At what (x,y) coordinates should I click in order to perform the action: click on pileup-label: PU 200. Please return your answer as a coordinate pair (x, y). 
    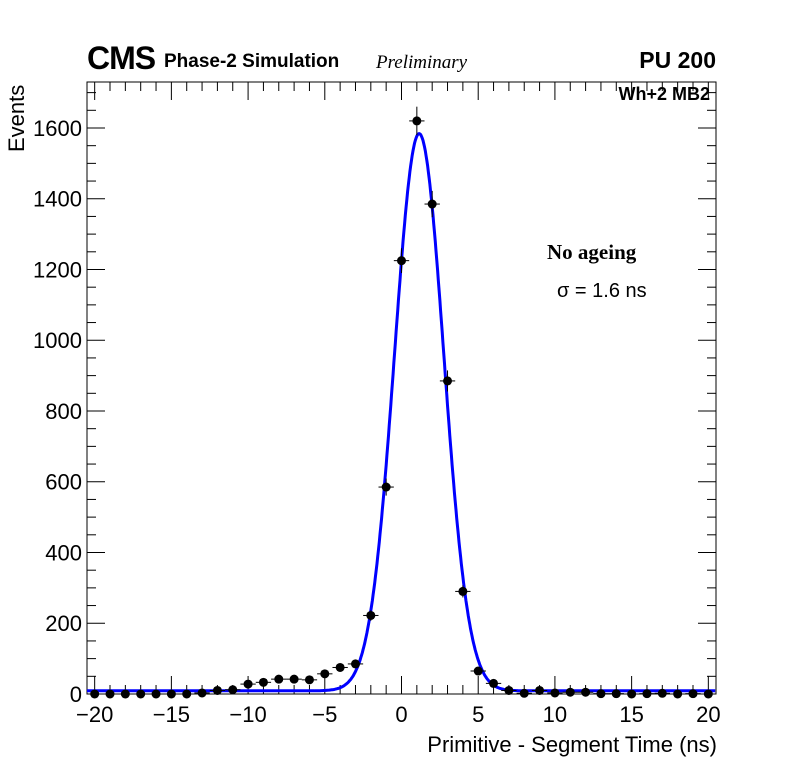
    Looking at the image, I should click on (677, 60).